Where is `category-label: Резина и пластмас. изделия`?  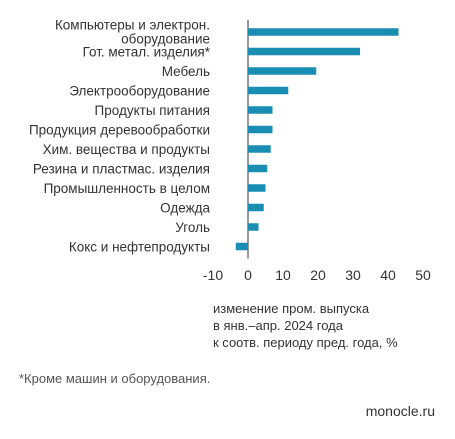
category-label: Резина и пластмас. изделия is located at coordinates (121, 169).